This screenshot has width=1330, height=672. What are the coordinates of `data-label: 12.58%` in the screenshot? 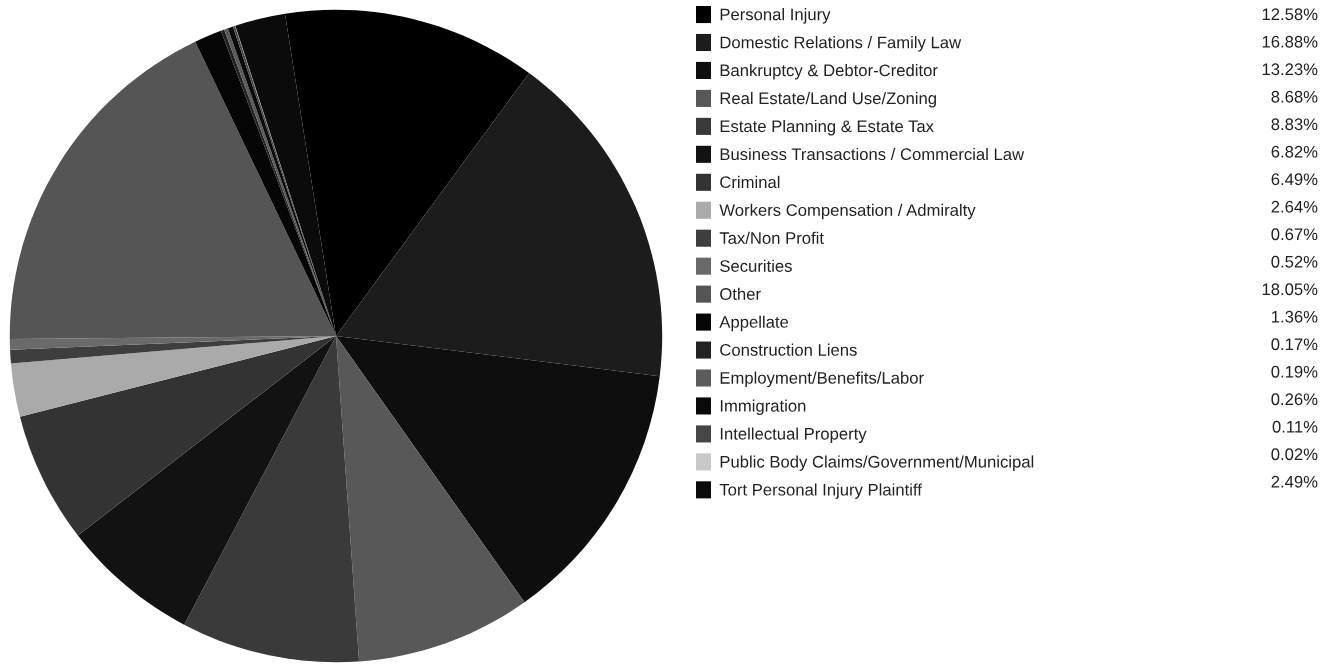 It's located at (1290, 14).